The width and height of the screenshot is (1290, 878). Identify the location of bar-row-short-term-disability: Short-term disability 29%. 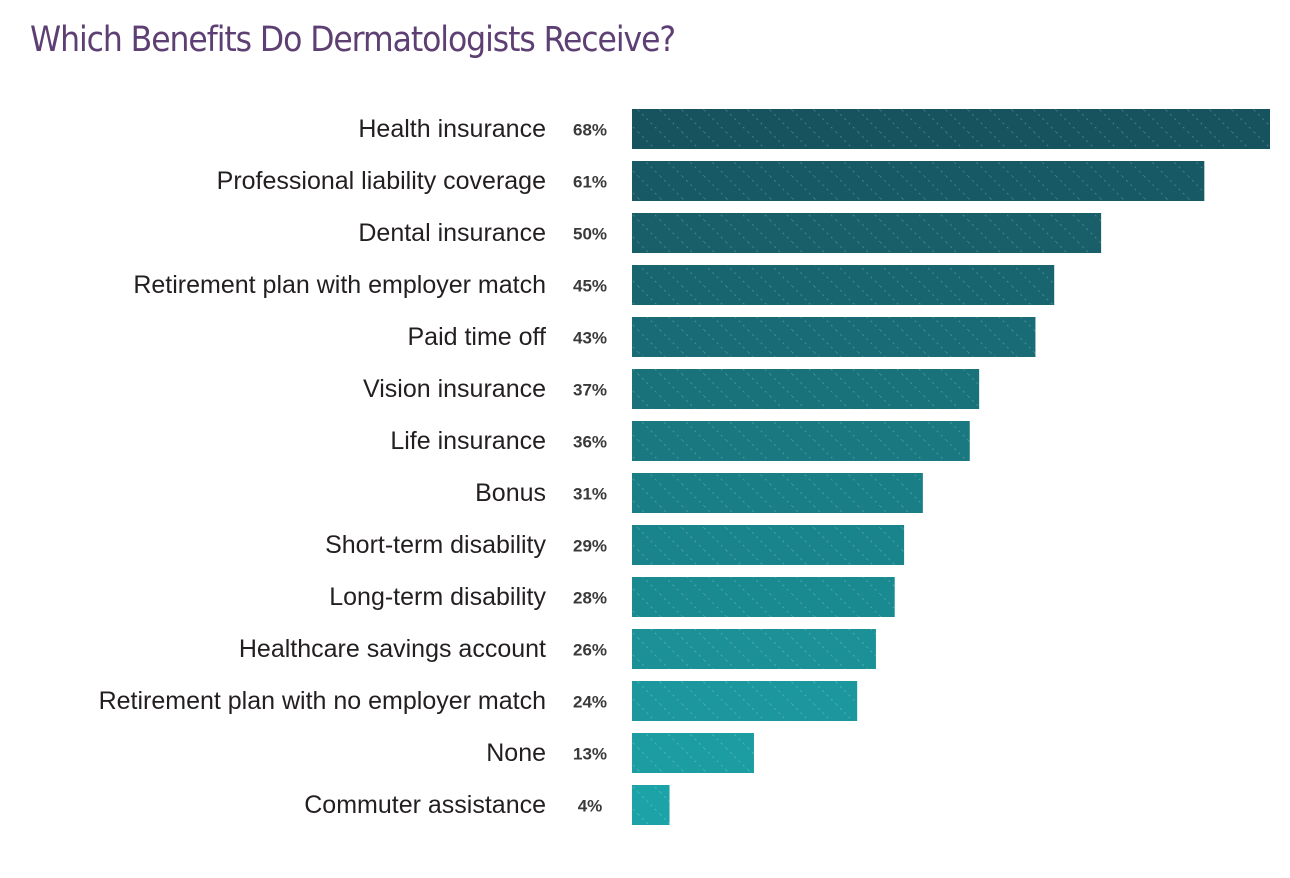
(615, 545).